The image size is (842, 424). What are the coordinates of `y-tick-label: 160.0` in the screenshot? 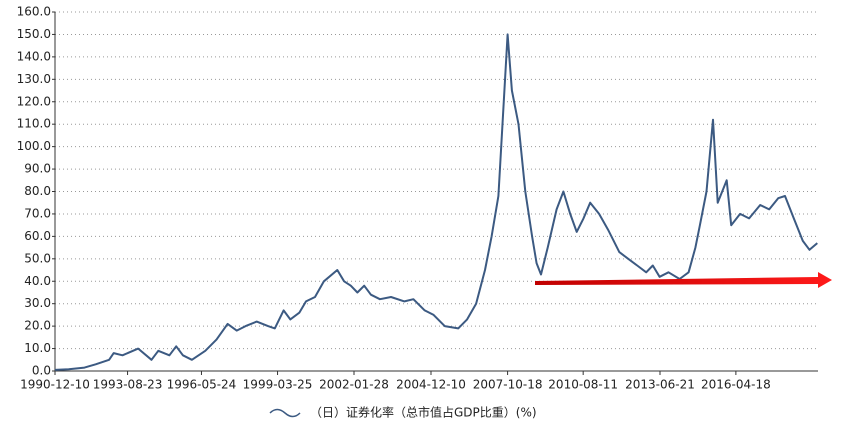 It's located at (34, 12).